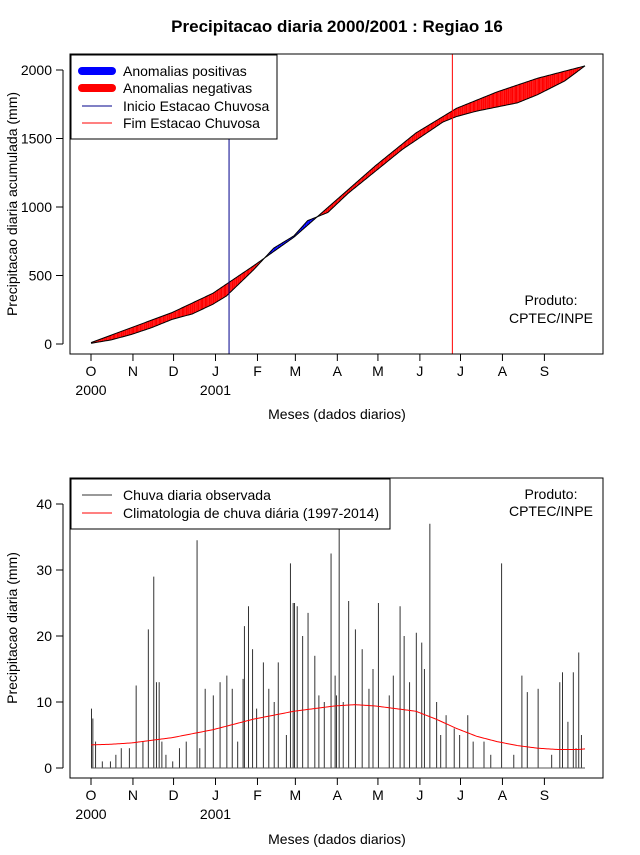 The image size is (640, 855). I want to click on bottom-year-label: 2001, so click(215, 814).